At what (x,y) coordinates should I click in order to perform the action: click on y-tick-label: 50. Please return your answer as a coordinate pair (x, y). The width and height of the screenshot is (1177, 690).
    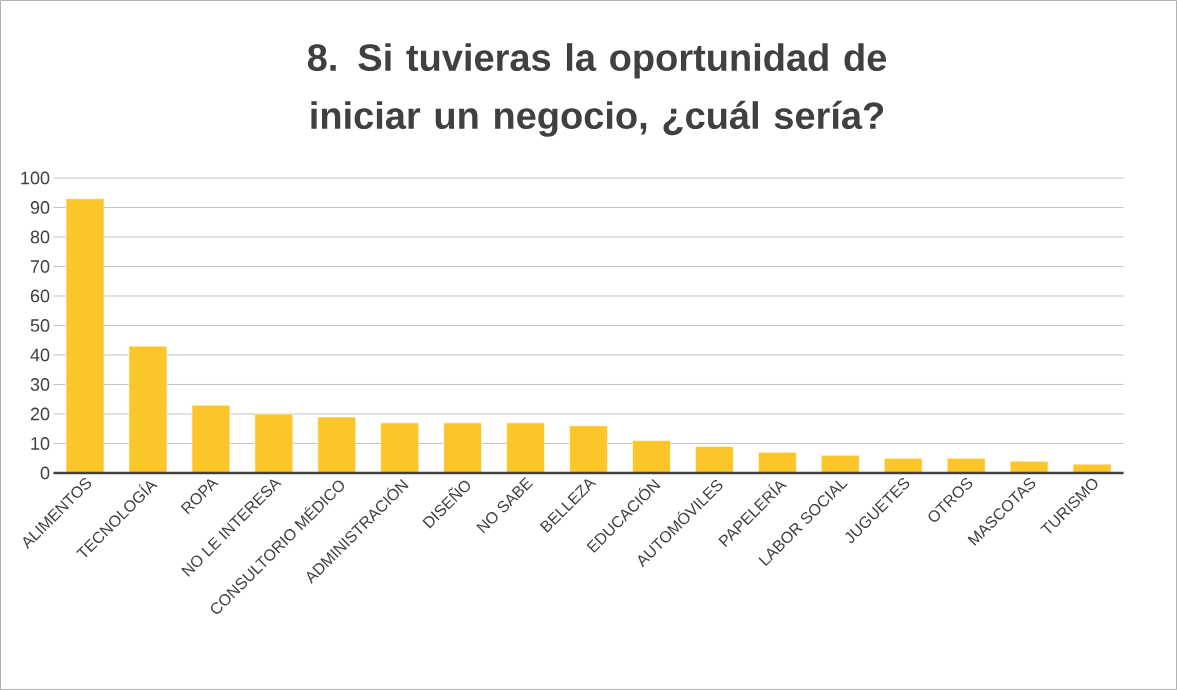
    Looking at the image, I should click on (40, 325).